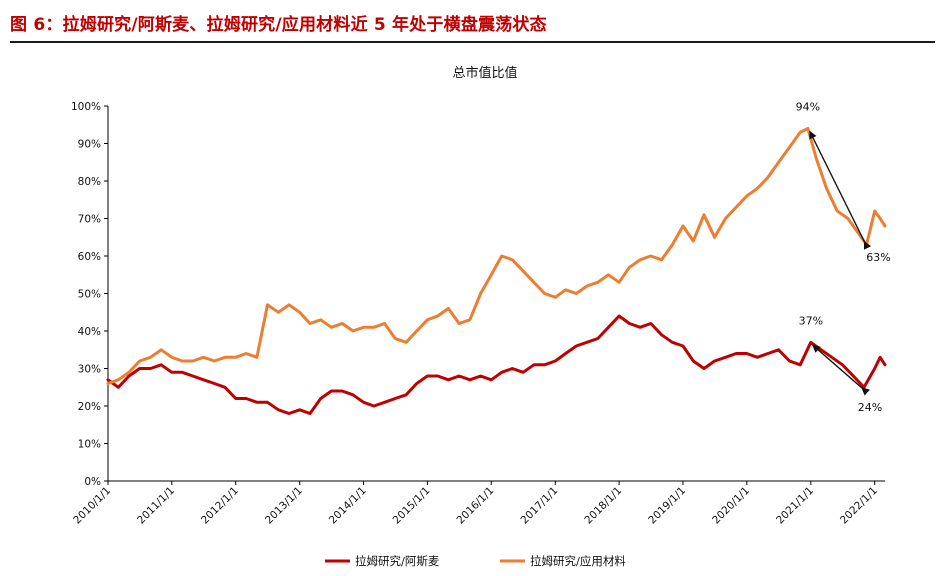 This screenshot has height=576, width=945. Describe the element at coordinates (795, 506) in the screenshot. I see `x-tick-label: 2021/1/1` at that location.